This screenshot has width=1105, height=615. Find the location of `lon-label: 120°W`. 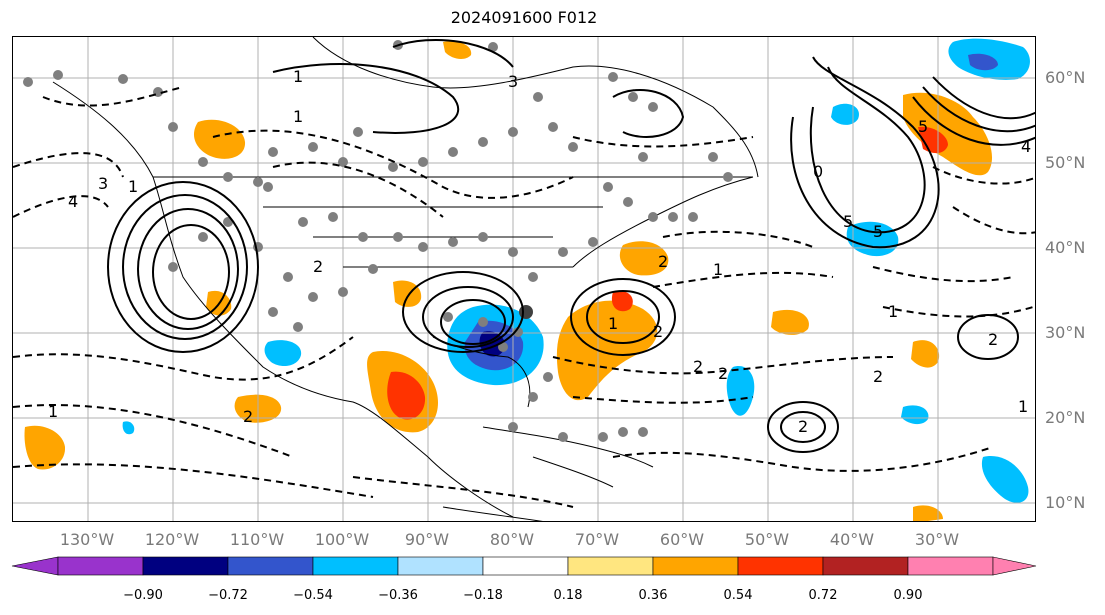

lon-label: 120°W is located at coordinates (172, 539).